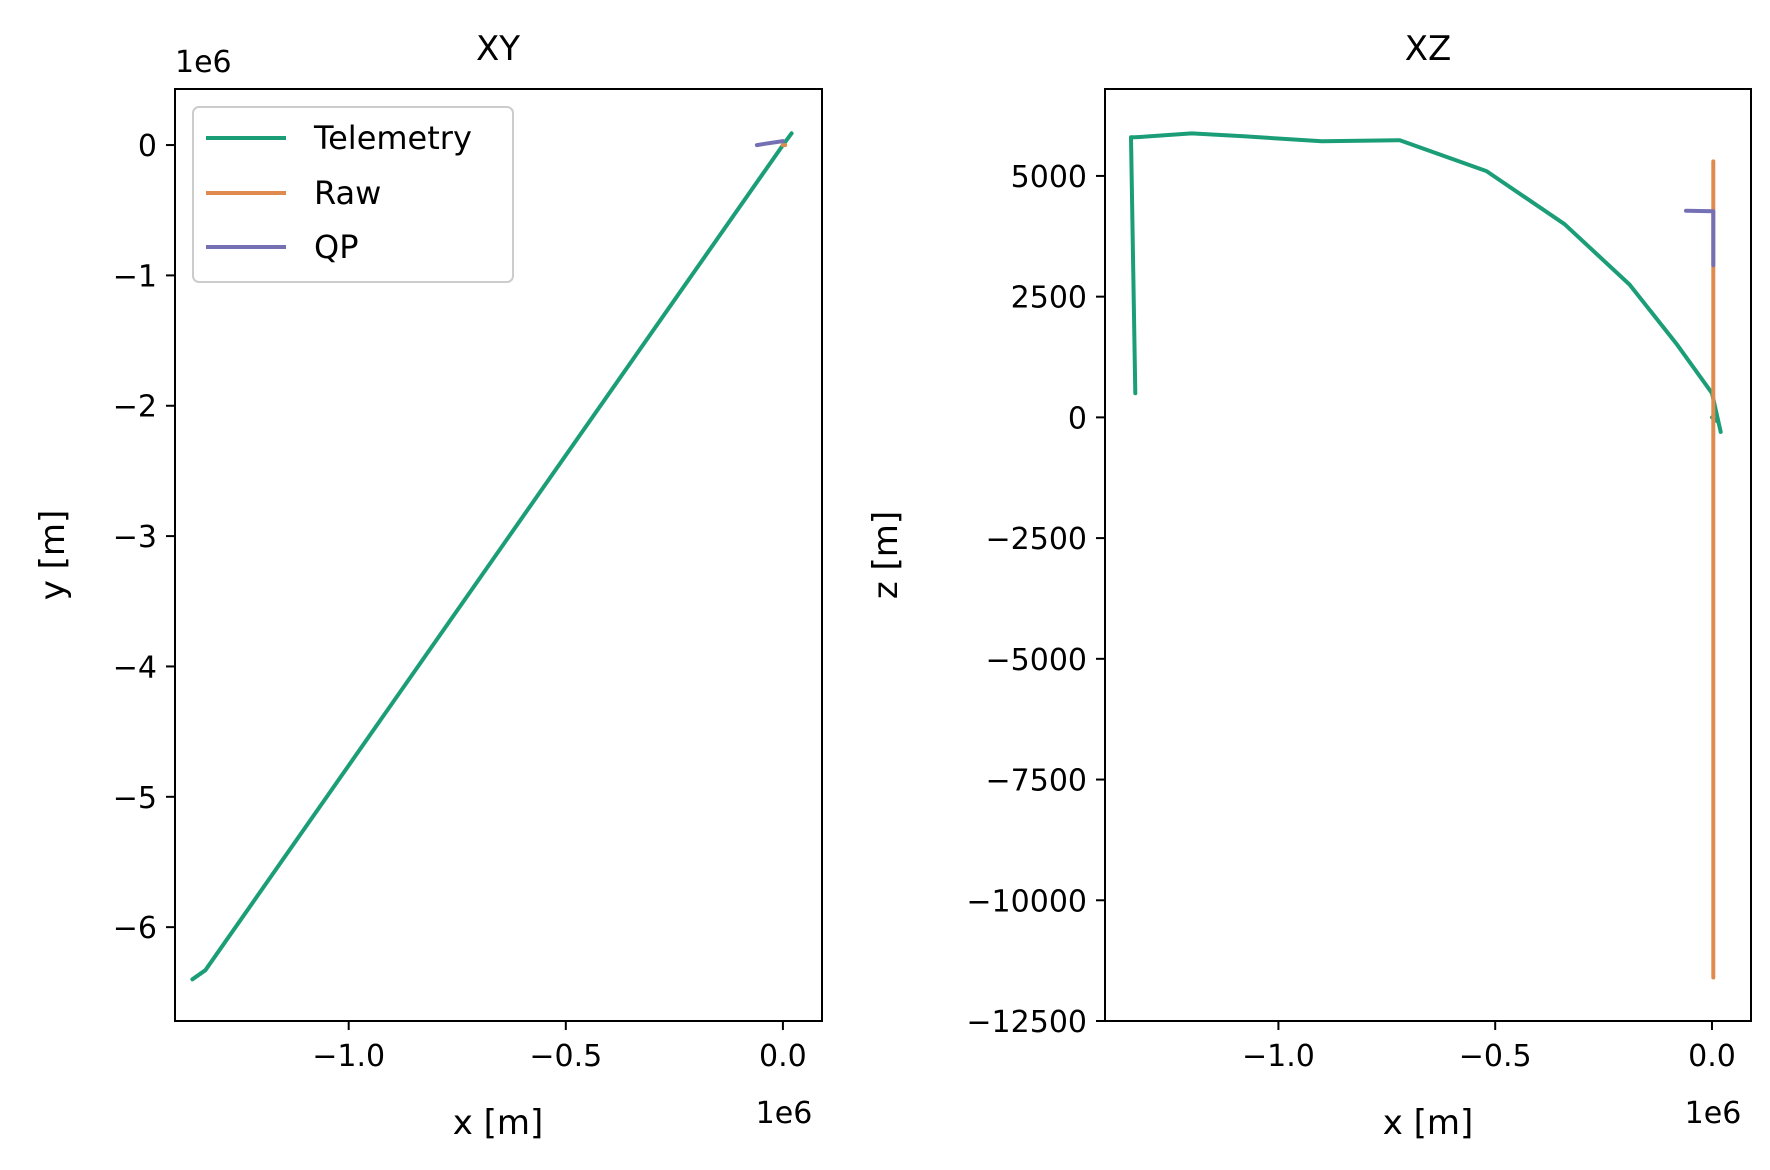 This screenshot has height=1170, width=1770. What do you see at coordinates (1049, 298) in the screenshot?
I see `xz-y-tick-label: 2500` at bounding box center [1049, 298].